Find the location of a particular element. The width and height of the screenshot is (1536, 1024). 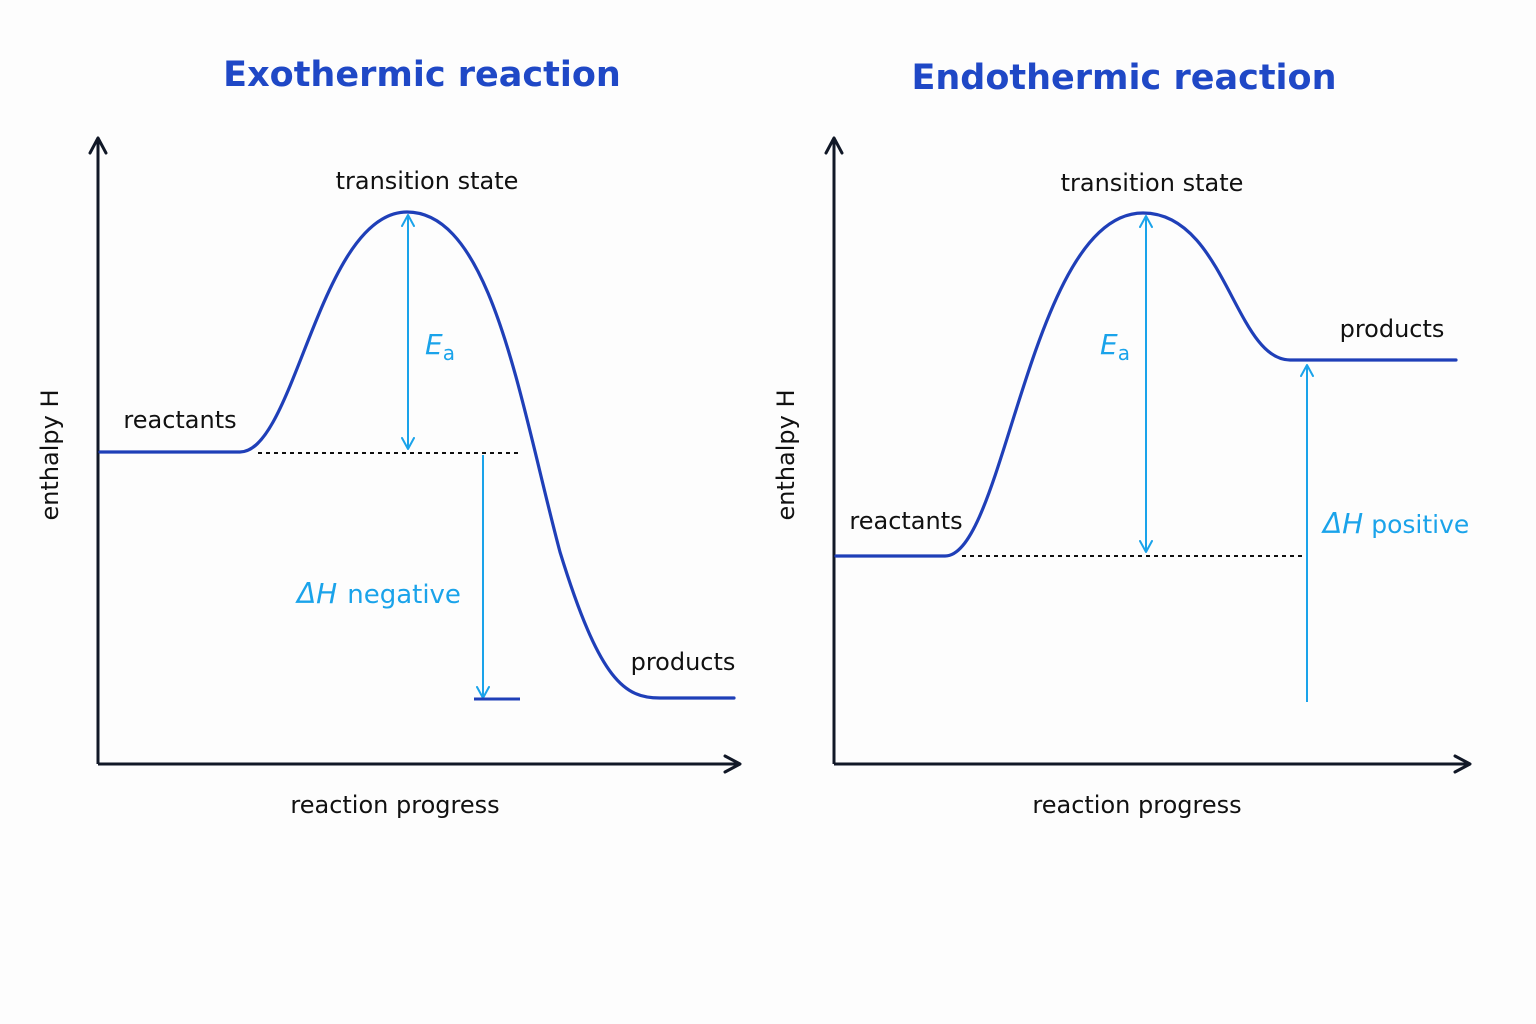

exo-products-label: products is located at coordinates (683, 662).